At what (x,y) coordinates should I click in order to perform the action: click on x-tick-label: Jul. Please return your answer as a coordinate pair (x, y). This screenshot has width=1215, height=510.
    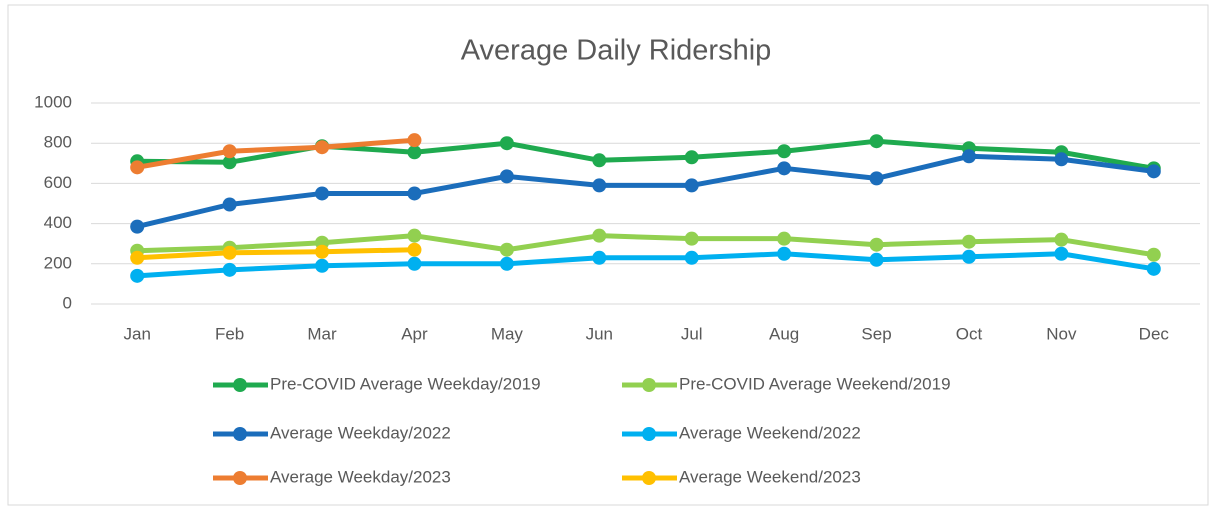
    Looking at the image, I should click on (692, 333).